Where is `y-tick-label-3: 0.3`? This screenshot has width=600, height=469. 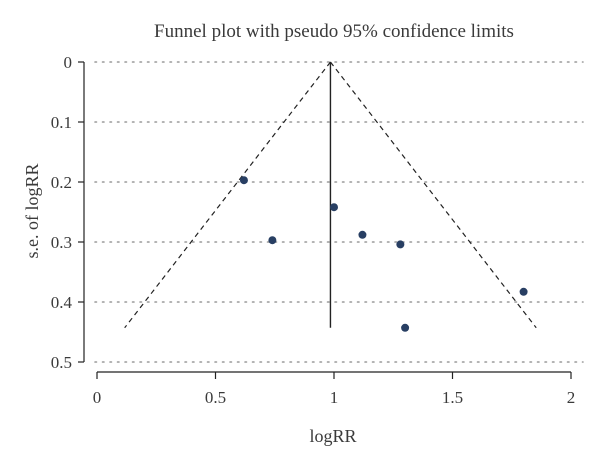 y-tick-label-3: 0.3 is located at coordinates (61, 242).